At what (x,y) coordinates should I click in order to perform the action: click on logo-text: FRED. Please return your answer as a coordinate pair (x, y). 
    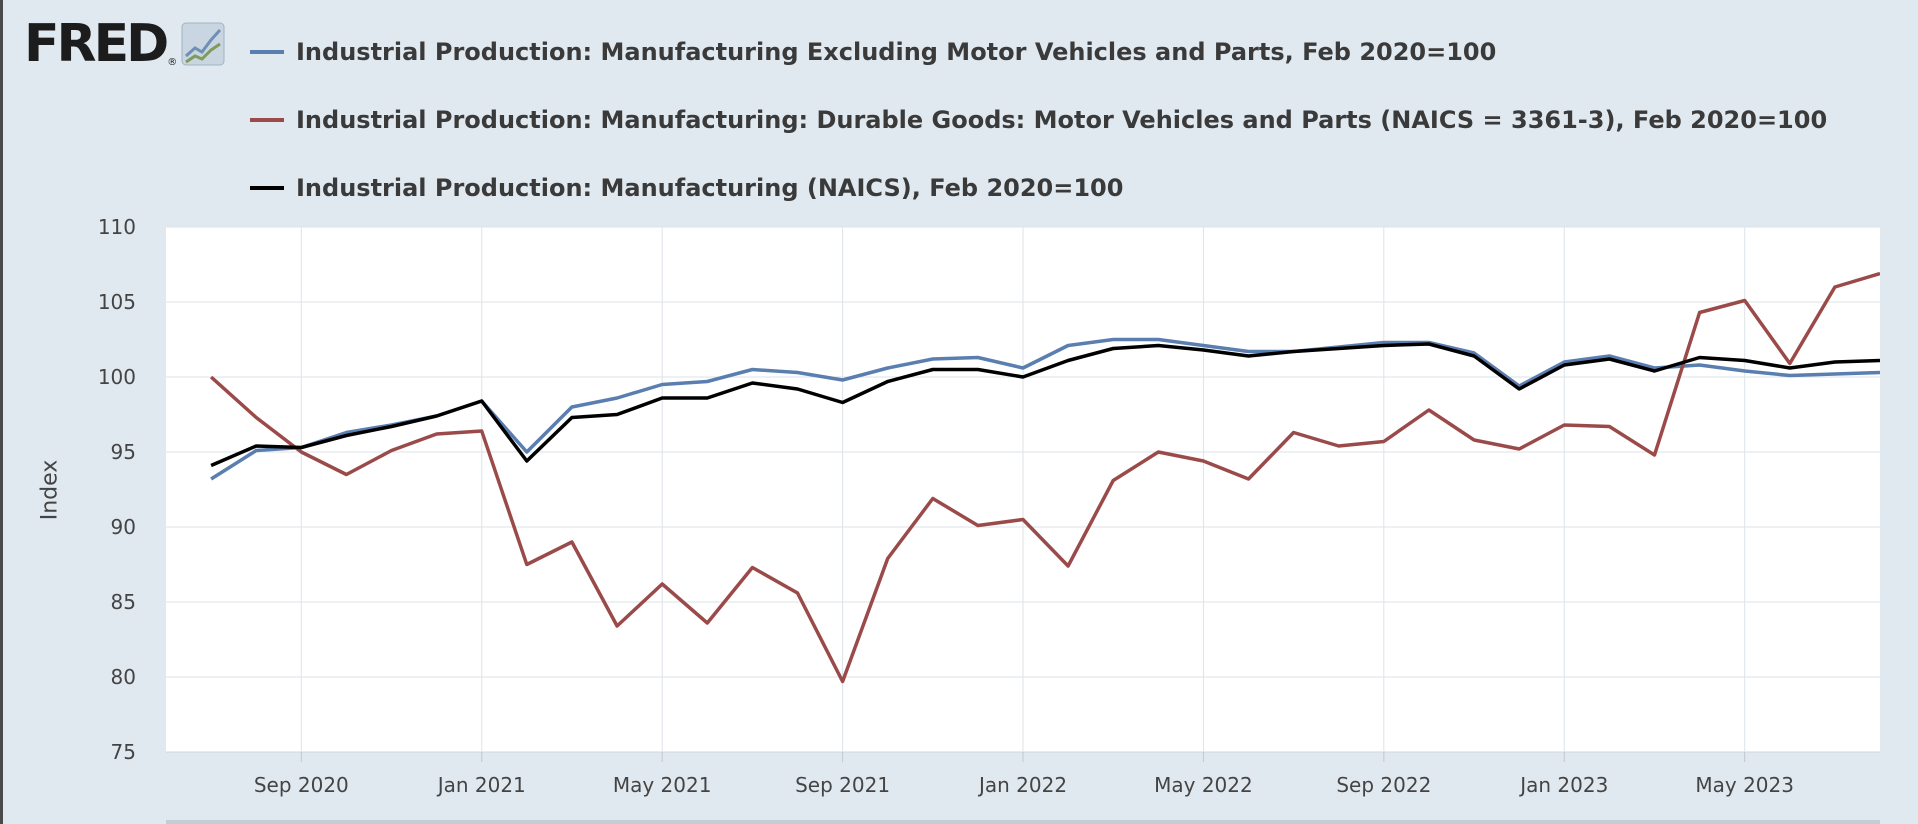
    Looking at the image, I should click on (96, 44).